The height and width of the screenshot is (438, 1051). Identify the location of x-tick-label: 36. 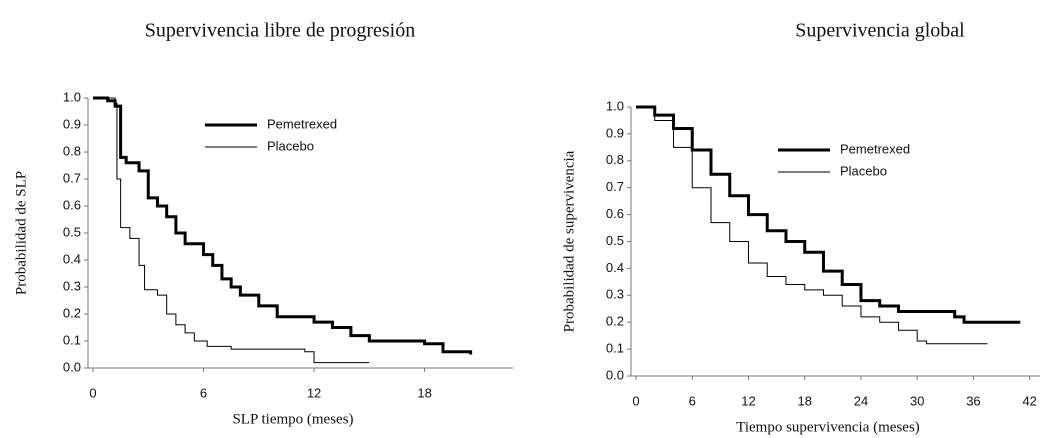
(973, 400).